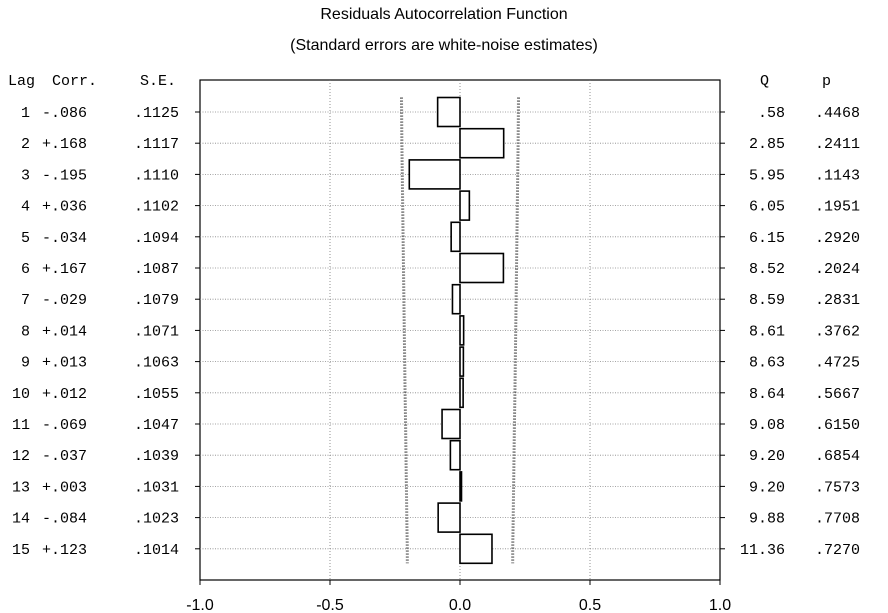 The image size is (888, 613). I want to click on q-value: 2.85, so click(767, 144).